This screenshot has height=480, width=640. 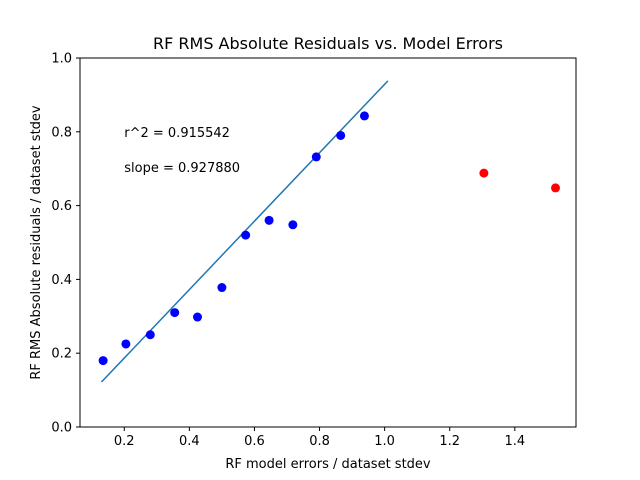 I want to click on annotation-text: slope = 0.927880, so click(x=182, y=168).